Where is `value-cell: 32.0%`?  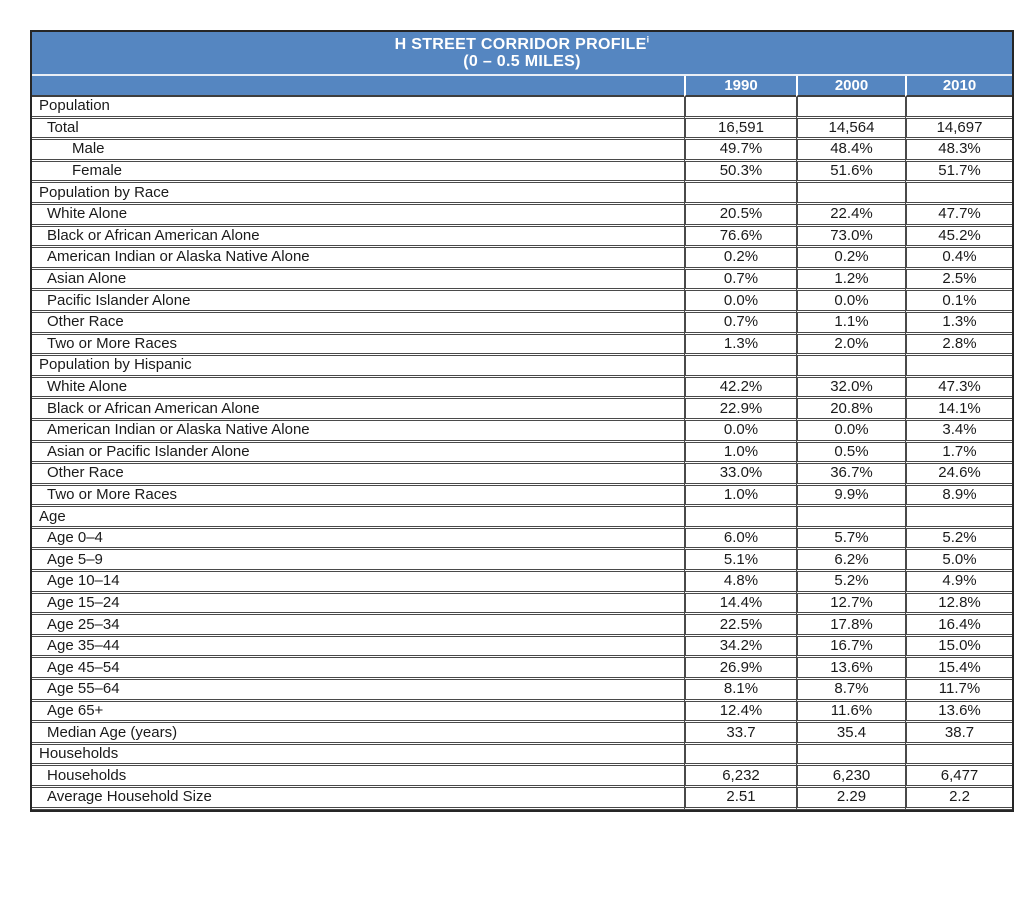
value-cell: 32.0% is located at coordinates (850, 388).